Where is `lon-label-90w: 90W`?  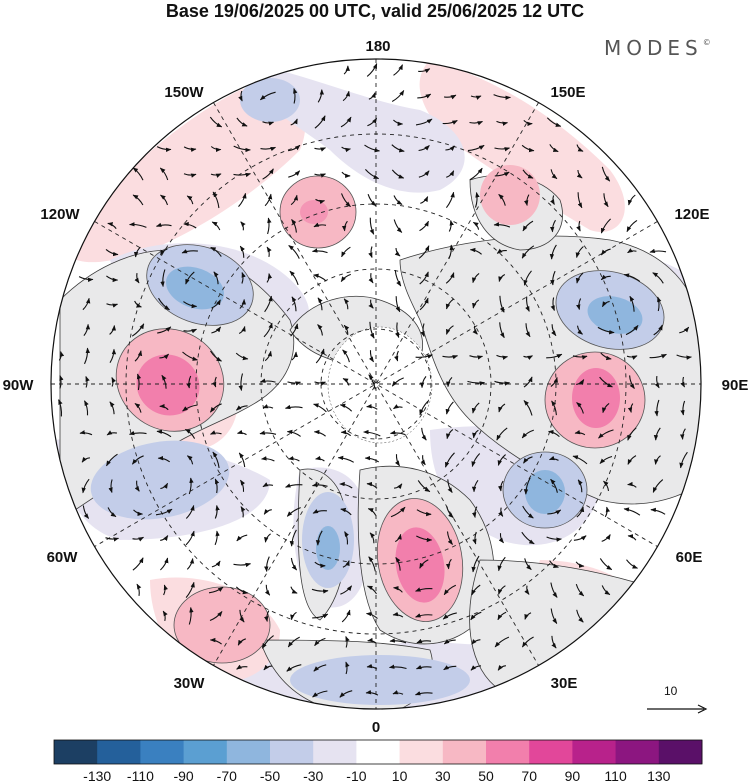
lon-label-90w: 90W is located at coordinates (19, 385).